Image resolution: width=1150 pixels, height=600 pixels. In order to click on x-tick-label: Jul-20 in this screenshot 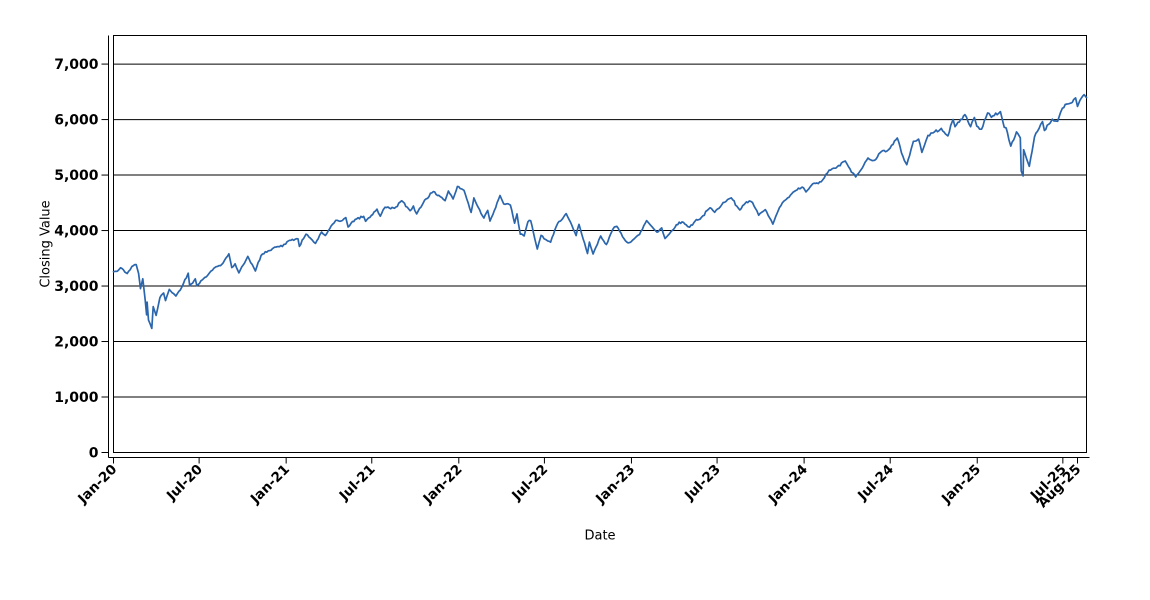, I will do `click(184, 483)`.